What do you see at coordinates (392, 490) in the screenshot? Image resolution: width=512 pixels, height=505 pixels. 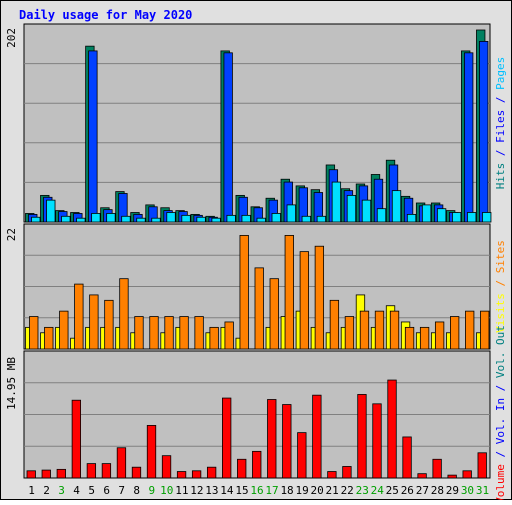 I see `x-tick-label-25: 25` at bounding box center [392, 490].